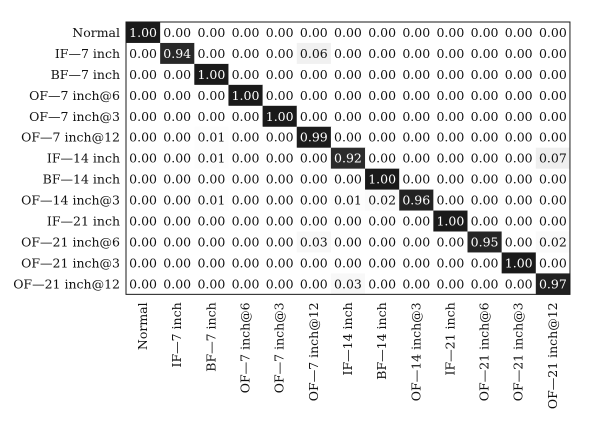 The image size is (600, 438). What do you see at coordinates (74, 116) in the screenshot?
I see `row-tick-label: OF—7 inch@3` at bounding box center [74, 116].